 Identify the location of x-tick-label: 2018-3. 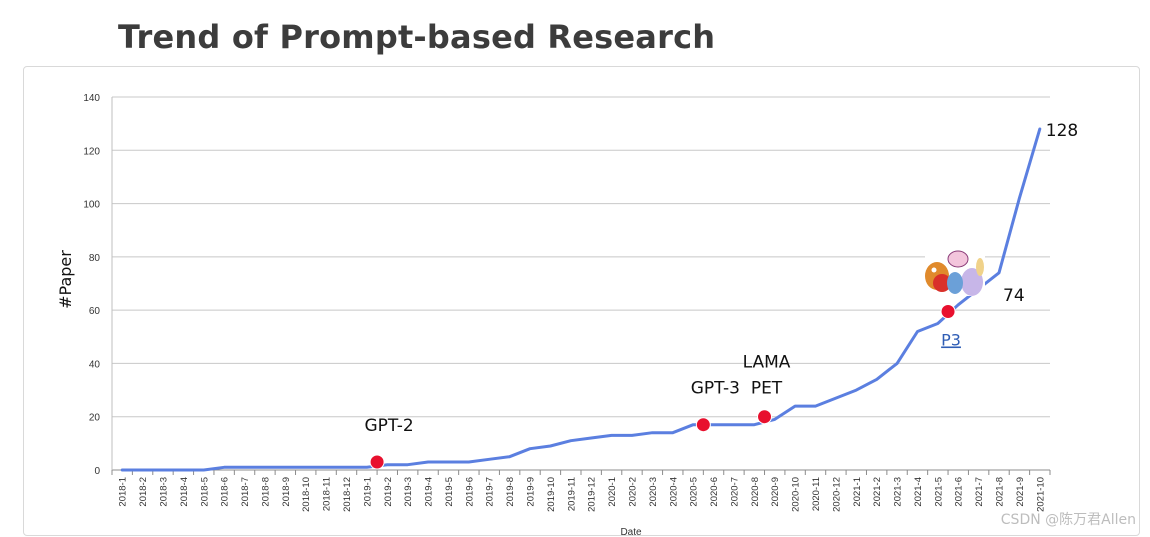
(163, 492).